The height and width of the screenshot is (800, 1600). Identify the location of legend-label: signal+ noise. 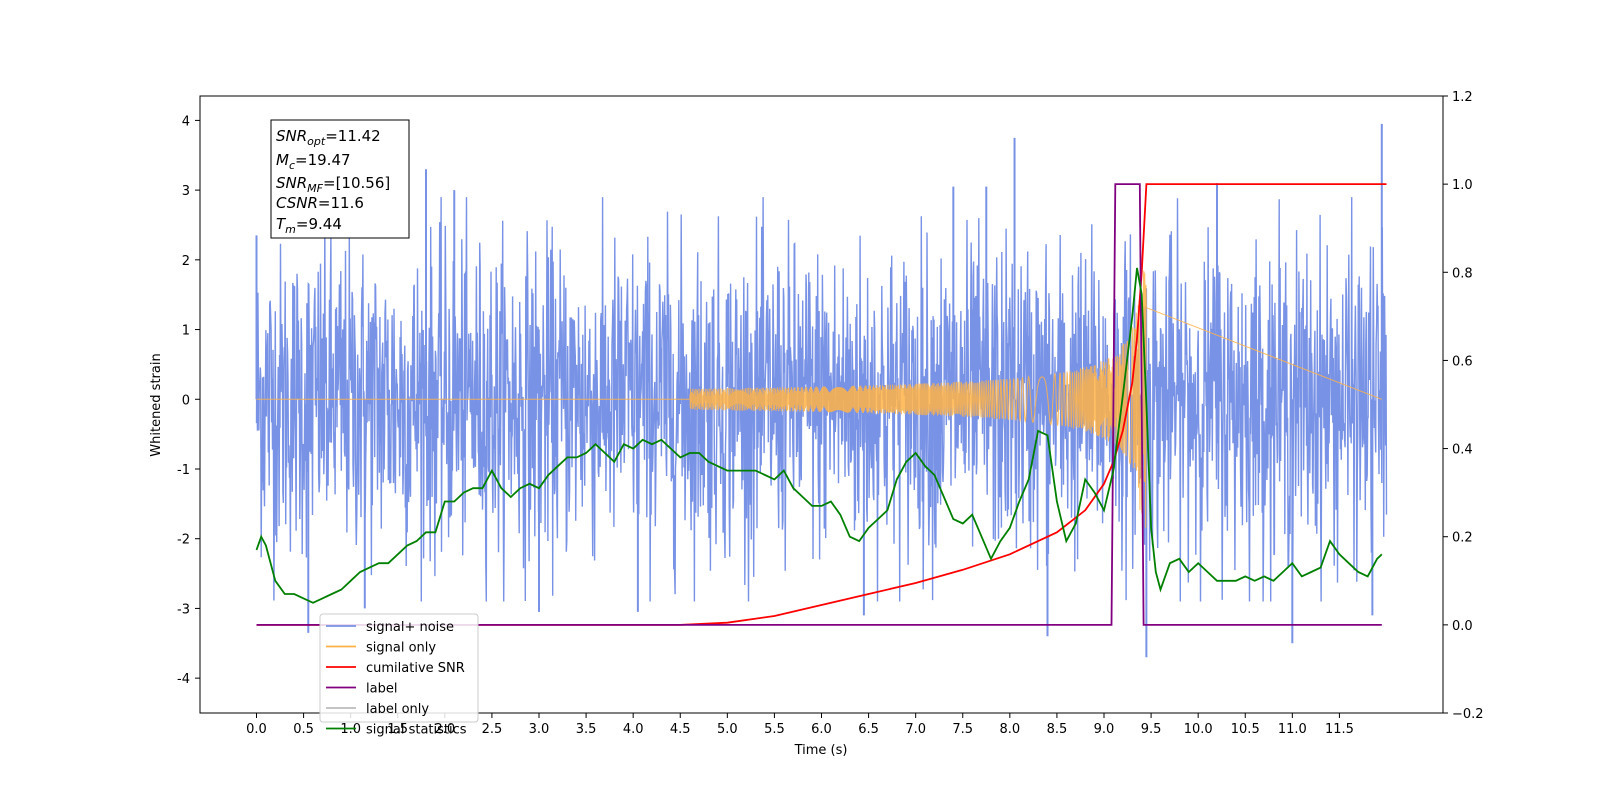
(410, 627).